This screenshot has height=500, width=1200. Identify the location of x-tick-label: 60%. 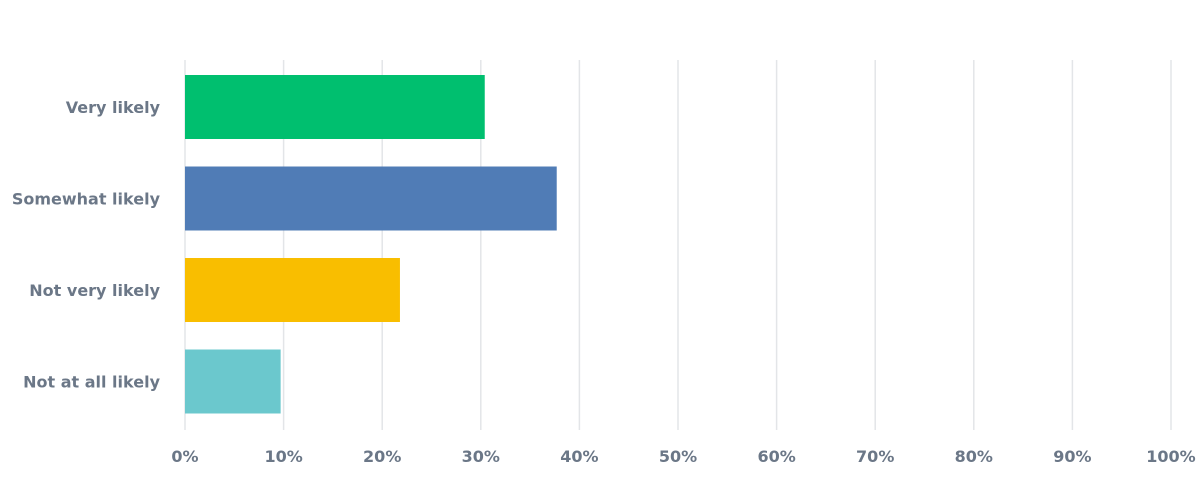
(776, 456).